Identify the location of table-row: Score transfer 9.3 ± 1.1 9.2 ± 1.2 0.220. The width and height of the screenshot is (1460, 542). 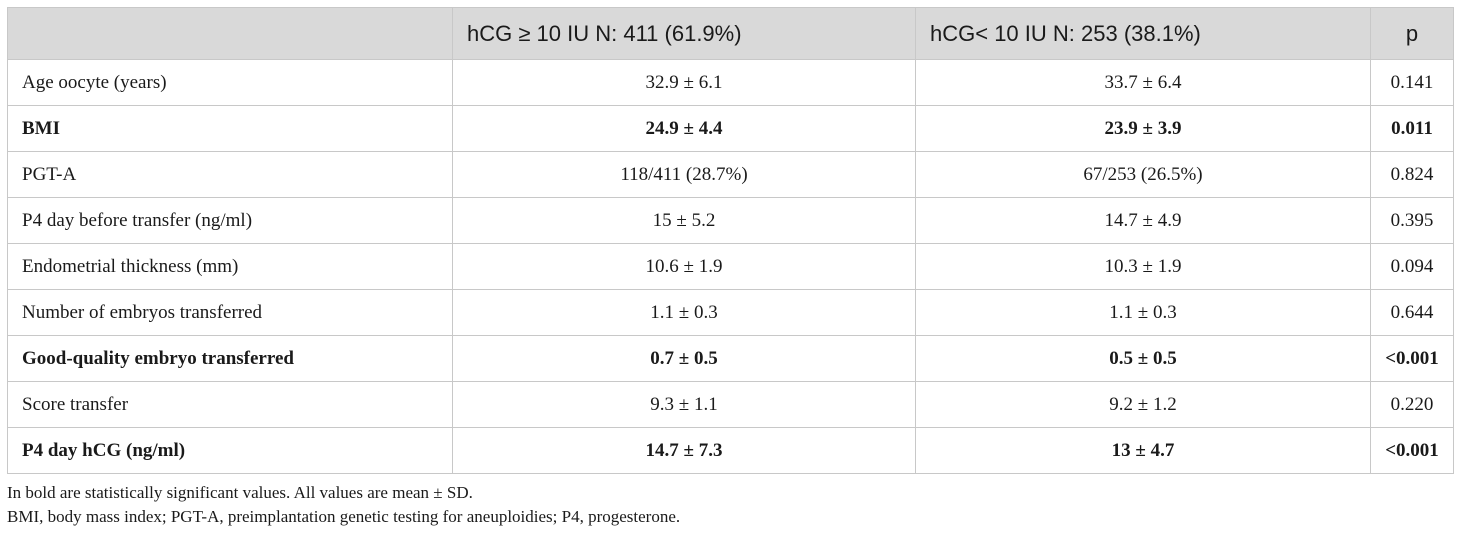
(730, 404).